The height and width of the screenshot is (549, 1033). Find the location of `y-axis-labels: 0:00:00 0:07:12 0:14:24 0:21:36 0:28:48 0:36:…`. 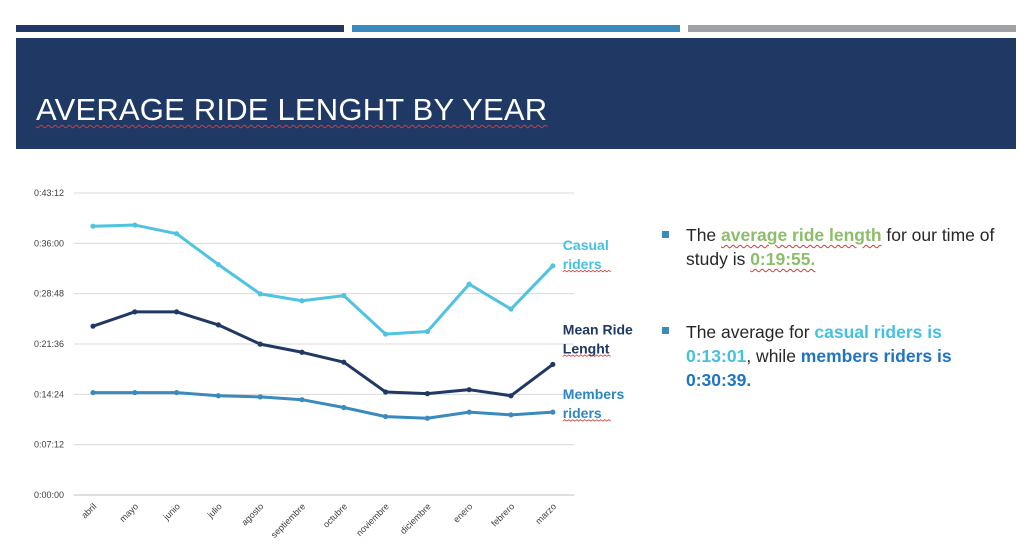

y-axis-labels: 0:00:00 0:07:12 0:14:24 0:21:36 0:28:48 0:36:… is located at coordinates (49, 344).